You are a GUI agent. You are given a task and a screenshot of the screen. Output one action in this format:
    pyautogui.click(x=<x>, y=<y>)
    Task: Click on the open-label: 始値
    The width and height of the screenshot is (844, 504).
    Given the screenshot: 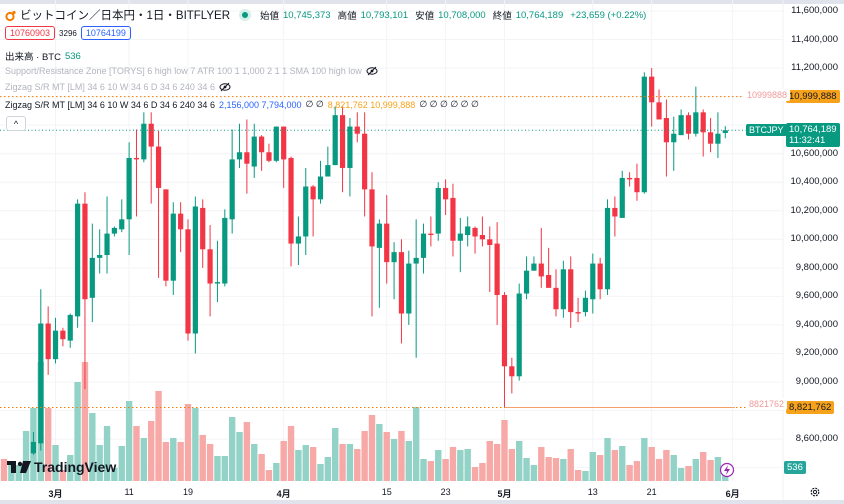 What is the action you would take?
    pyautogui.click(x=270, y=16)
    